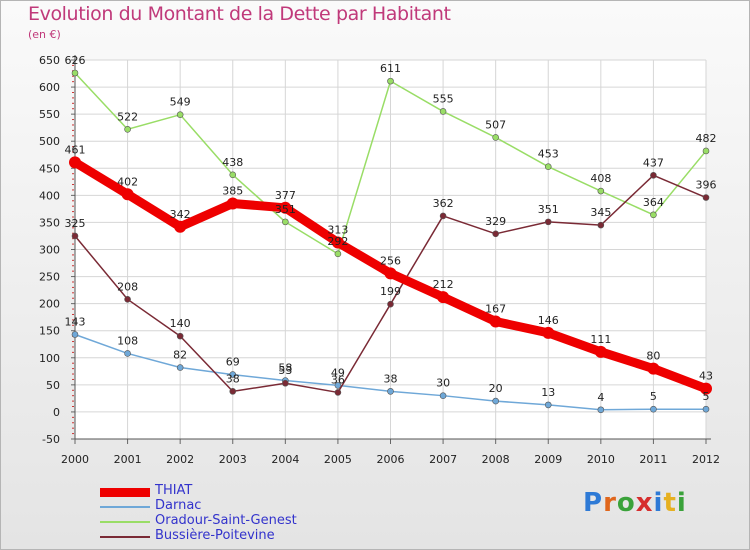  What do you see at coordinates (600, 397) in the screenshot?
I see `data-label-darnac: 4` at bounding box center [600, 397].